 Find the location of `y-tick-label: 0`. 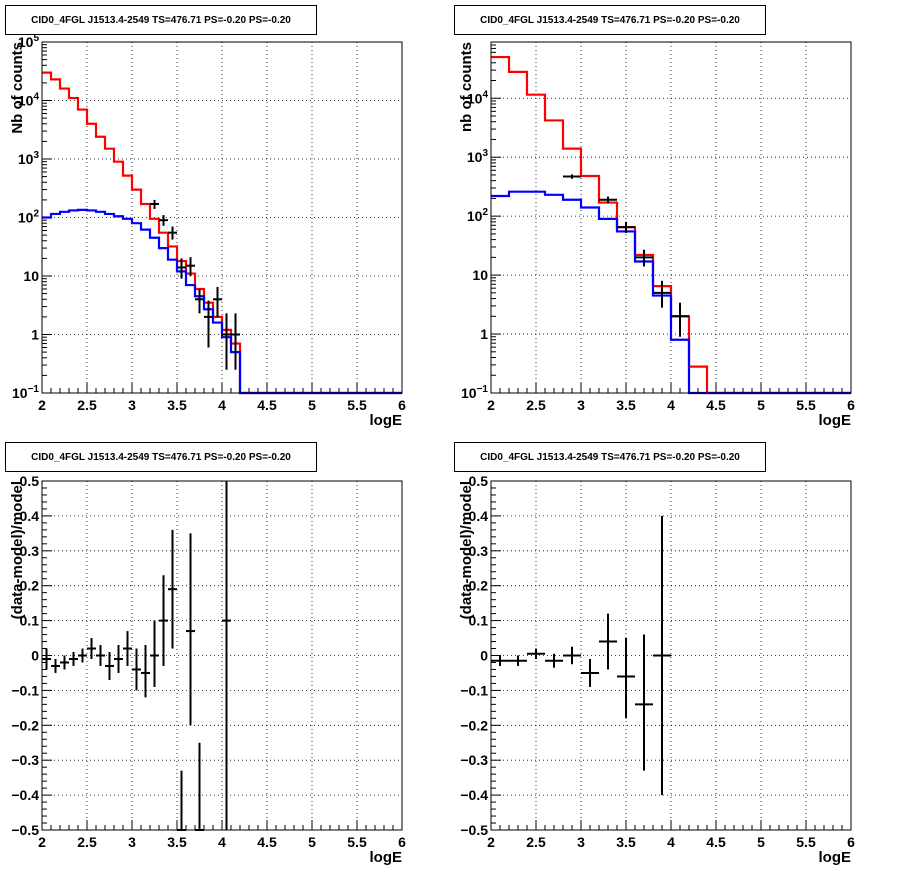

y-tick-label: 0 is located at coordinates (35, 656).